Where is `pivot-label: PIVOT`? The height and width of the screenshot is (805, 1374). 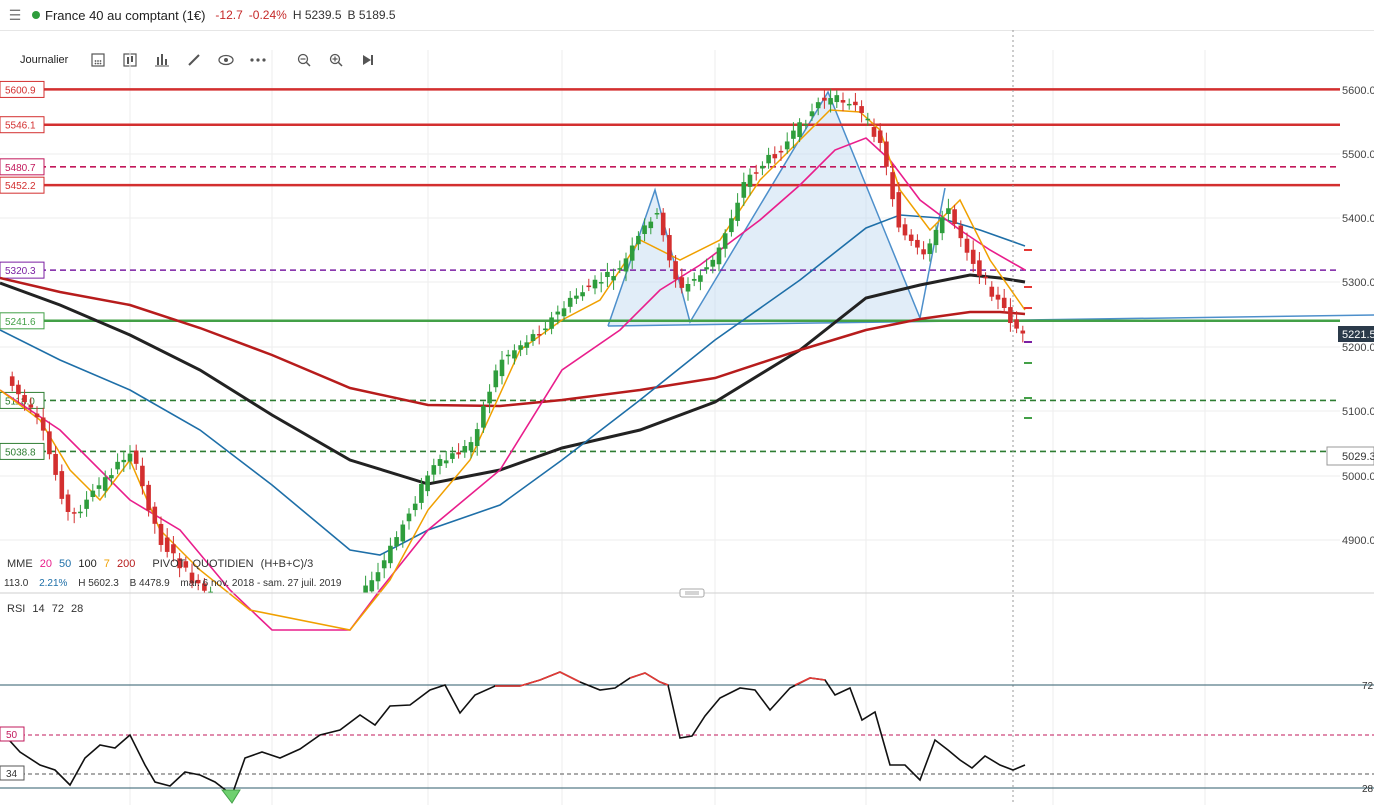
pivot-label: PIVOT is located at coordinates (169, 564).